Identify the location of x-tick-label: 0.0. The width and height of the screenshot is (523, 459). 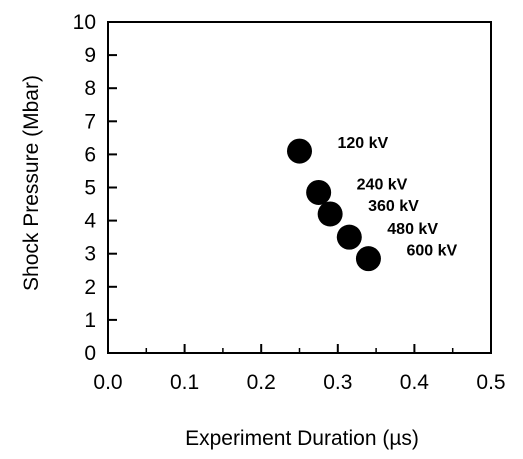
(107, 382).